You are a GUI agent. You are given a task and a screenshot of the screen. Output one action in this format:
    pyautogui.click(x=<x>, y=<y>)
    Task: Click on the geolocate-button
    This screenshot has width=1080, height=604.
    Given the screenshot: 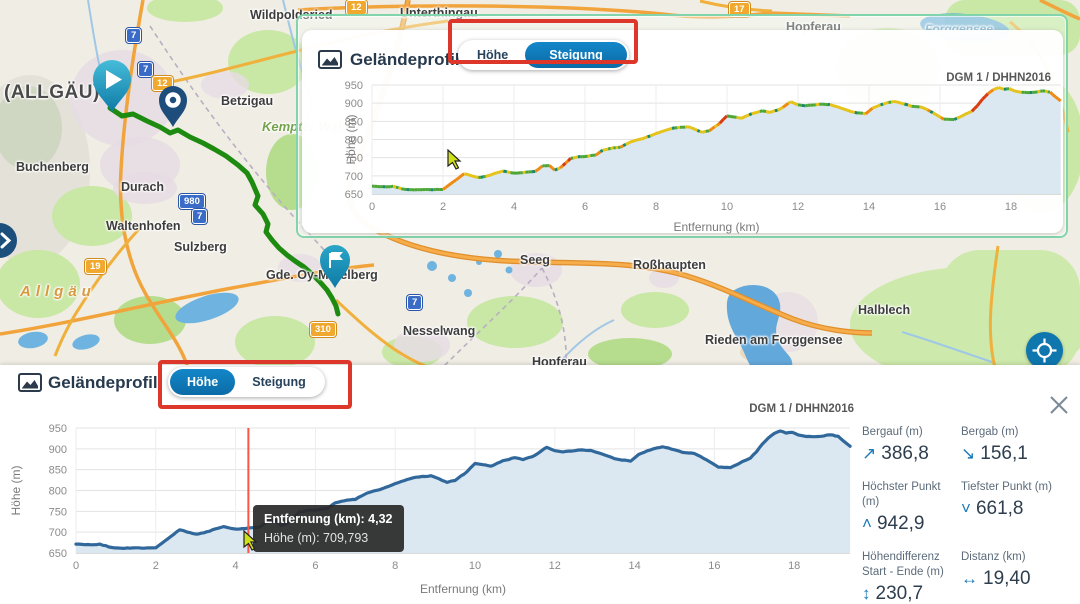 What is the action you would take?
    pyautogui.click(x=1044, y=350)
    